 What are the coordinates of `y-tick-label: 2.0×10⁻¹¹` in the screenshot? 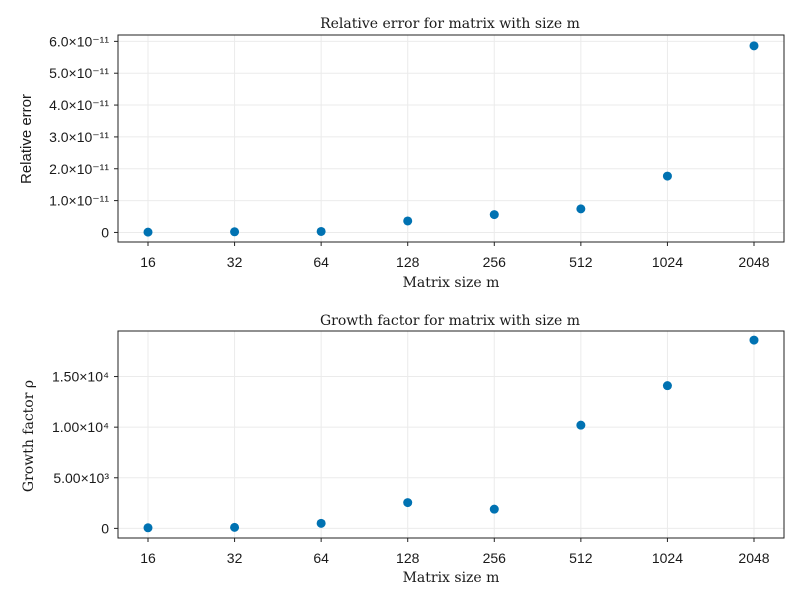 It's located at (79, 169).